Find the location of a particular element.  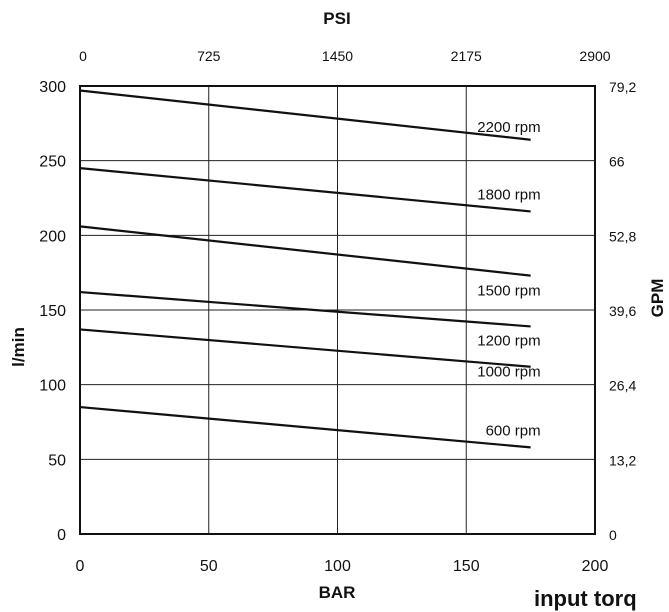

x-tick-label: 200 is located at coordinates (595, 566).